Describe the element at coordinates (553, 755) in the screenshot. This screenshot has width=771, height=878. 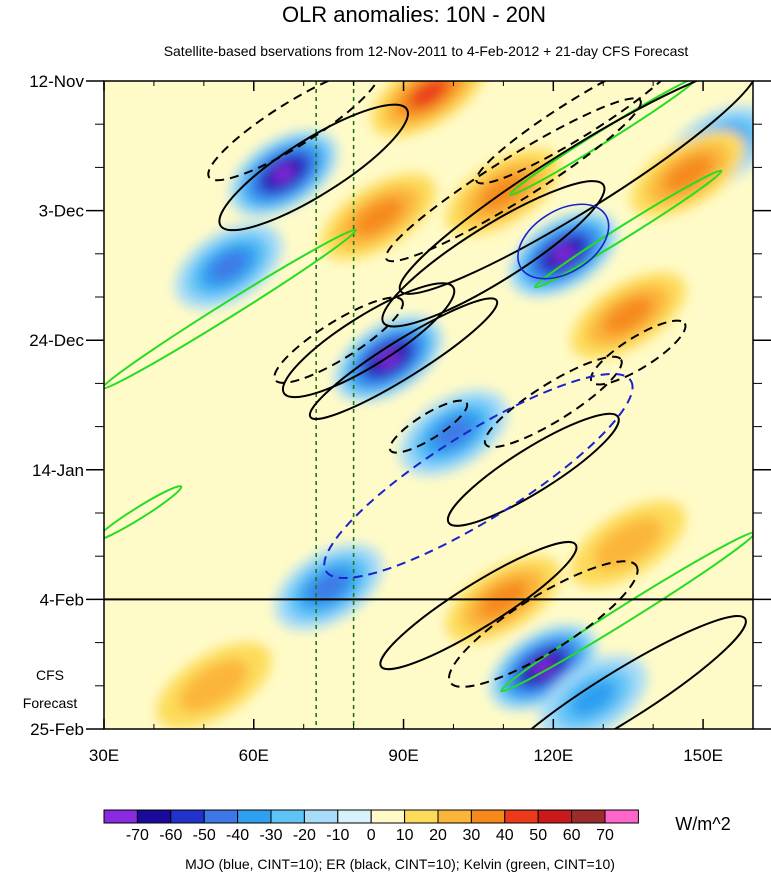
I see `x-tick-label: 120E` at that location.